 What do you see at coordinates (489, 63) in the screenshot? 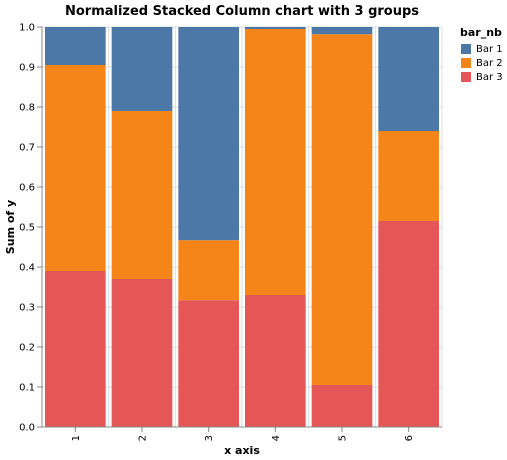
I see `legend-label: Bar 2` at bounding box center [489, 63].